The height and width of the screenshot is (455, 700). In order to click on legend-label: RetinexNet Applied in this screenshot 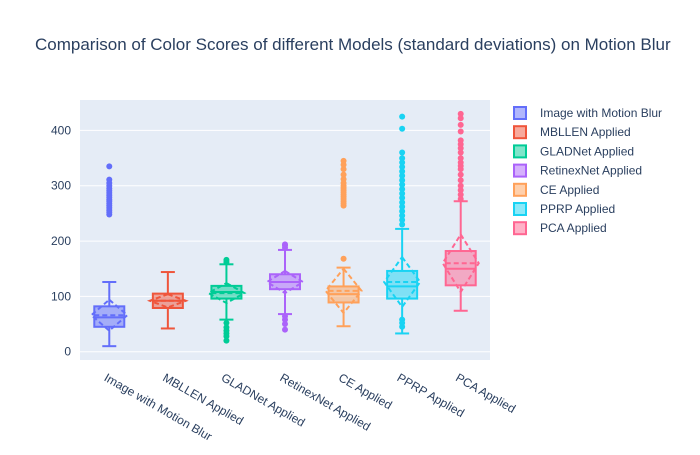, I will do `click(591, 171)`.